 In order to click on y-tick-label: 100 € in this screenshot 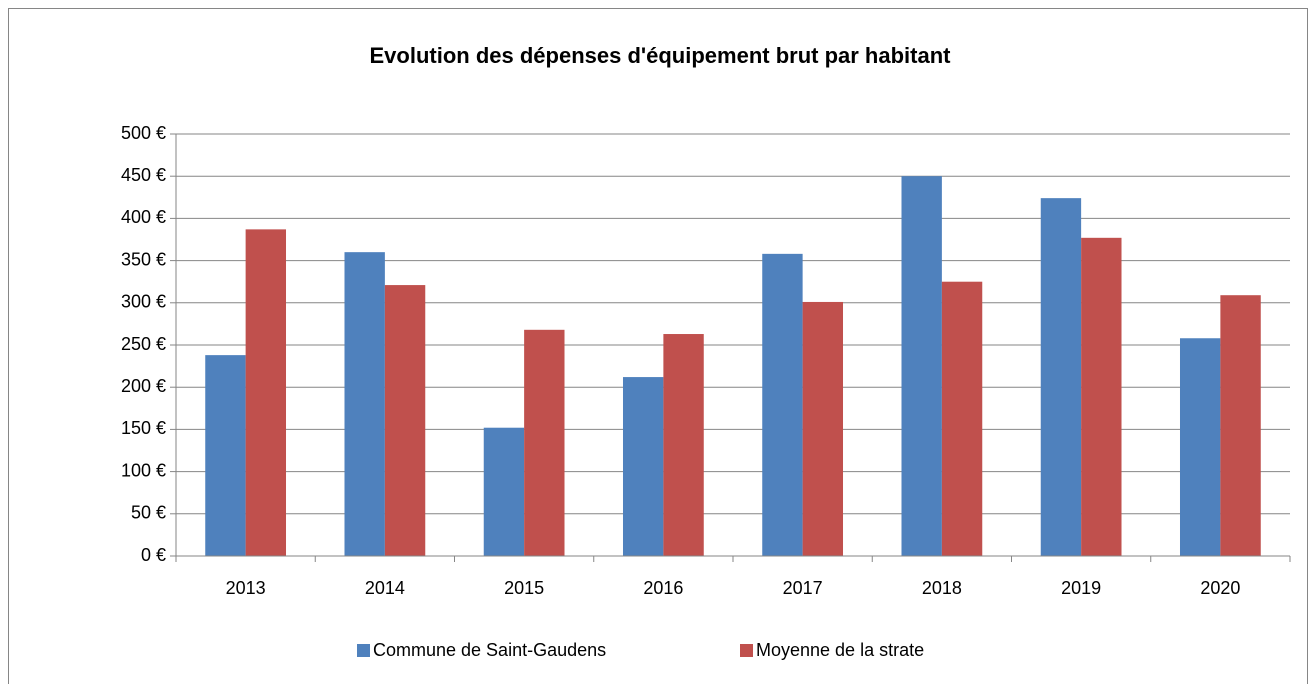, I will do `click(143, 470)`.